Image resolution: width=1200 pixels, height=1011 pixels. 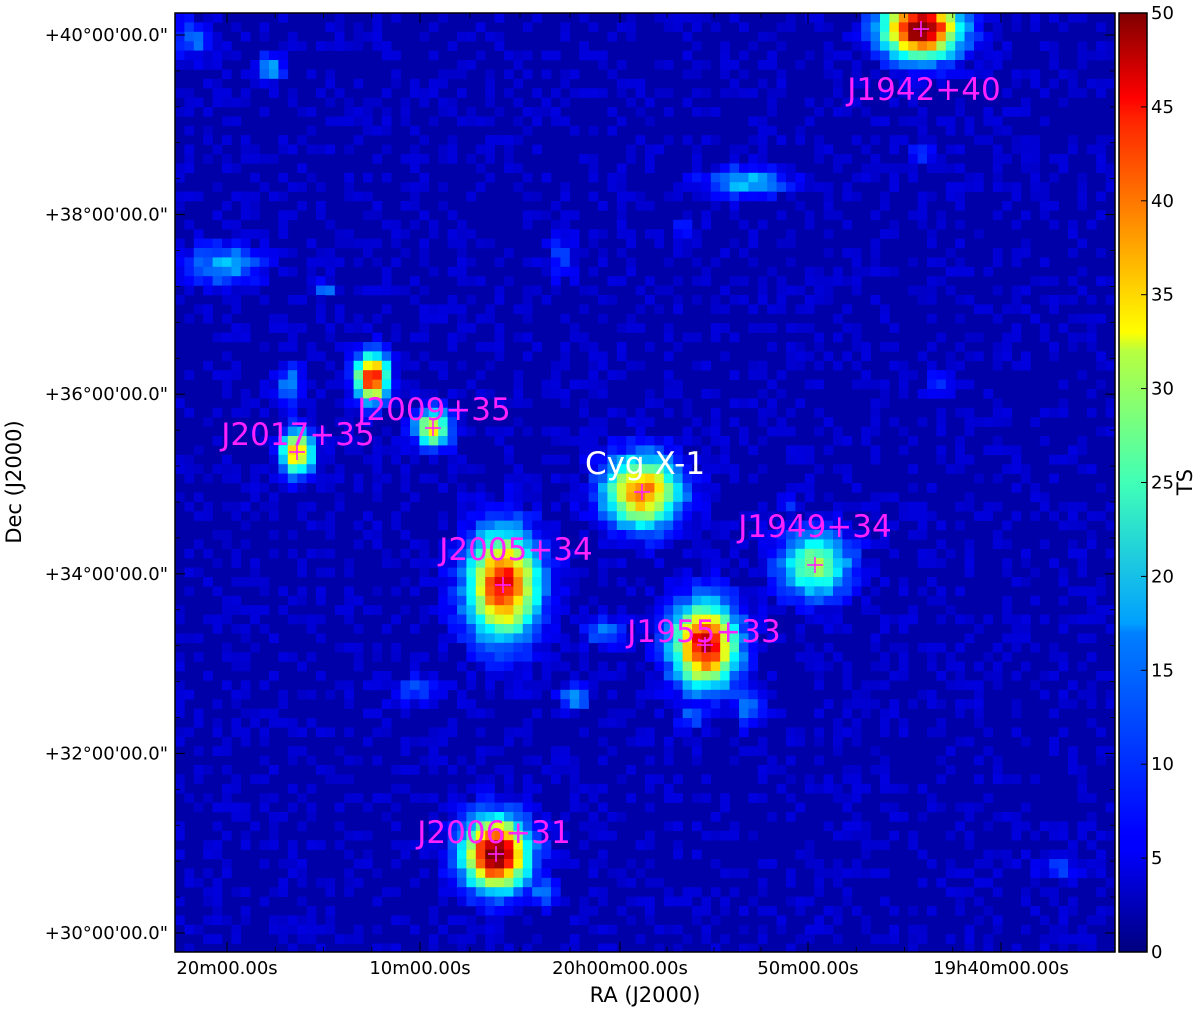 What do you see at coordinates (1162, 201) in the screenshot?
I see `colorbar-tick-label: 40` at bounding box center [1162, 201].